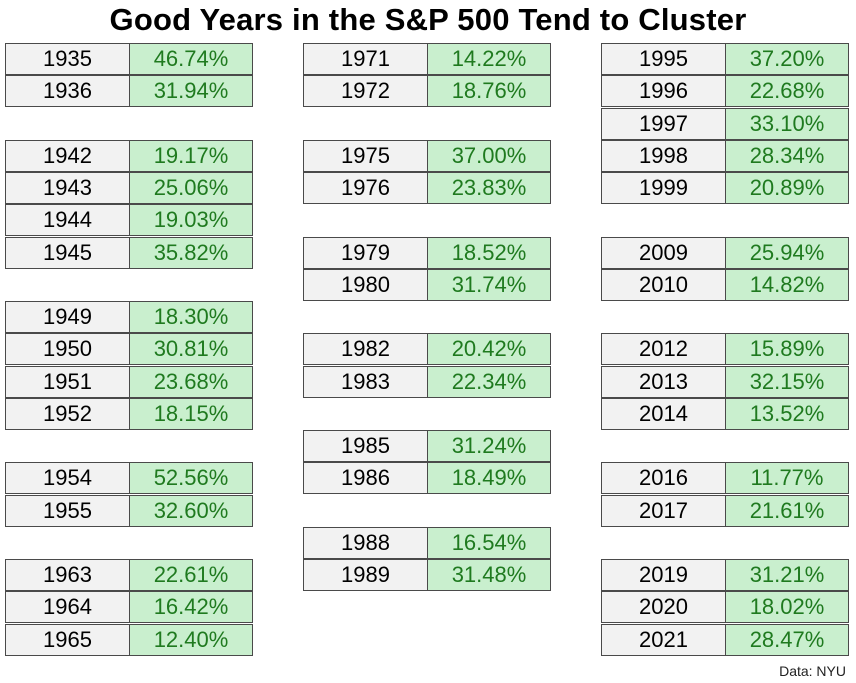 Image resolution: width=856 pixels, height=683 pixels. Describe the element at coordinates (365, 59) in the screenshot. I see `year-cell: 1971` at that location.